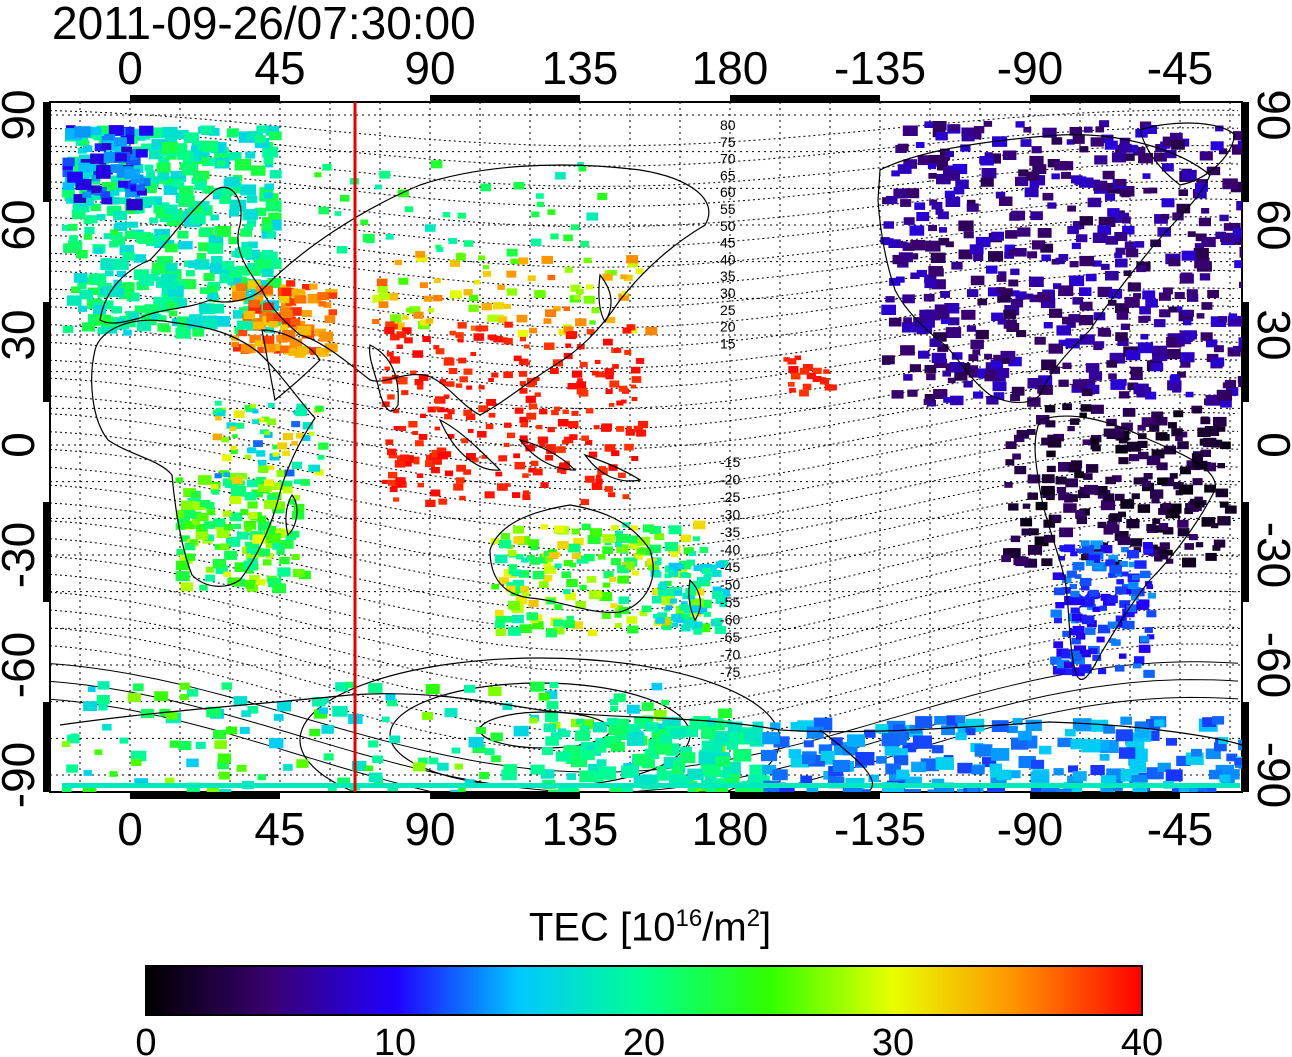  What do you see at coordinates (22, 224) in the screenshot?
I see `axis-tick-label: 60` at bounding box center [22, 224].